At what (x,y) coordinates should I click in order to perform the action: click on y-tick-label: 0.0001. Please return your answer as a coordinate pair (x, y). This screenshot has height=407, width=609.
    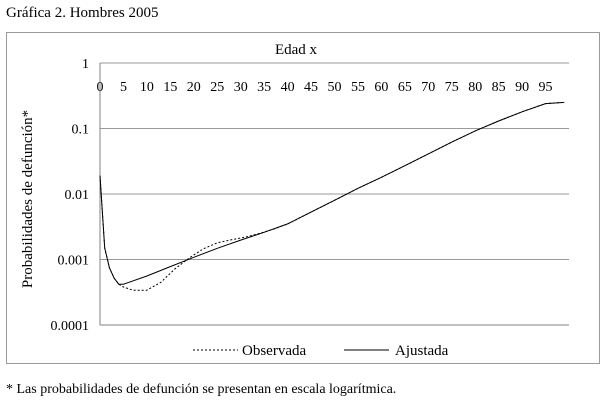
    Looking at the image, I should click on (70, 326).